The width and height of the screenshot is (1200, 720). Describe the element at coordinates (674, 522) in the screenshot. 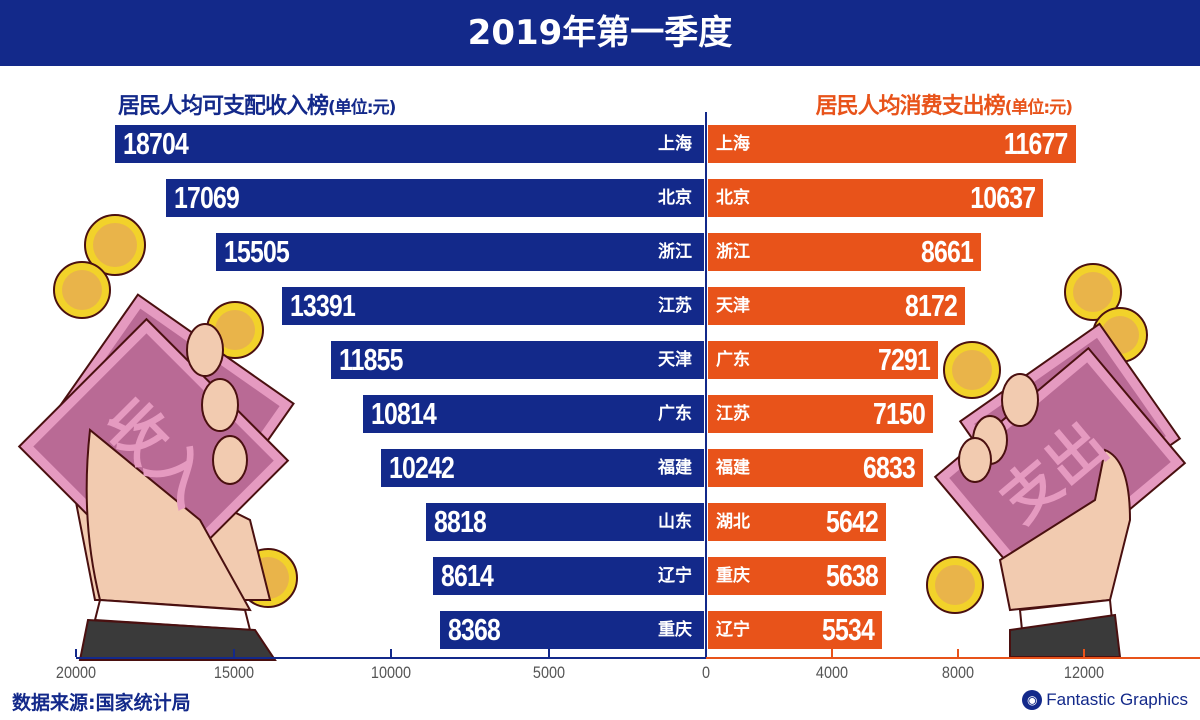

I see `income-province-label: 山东` at that location.